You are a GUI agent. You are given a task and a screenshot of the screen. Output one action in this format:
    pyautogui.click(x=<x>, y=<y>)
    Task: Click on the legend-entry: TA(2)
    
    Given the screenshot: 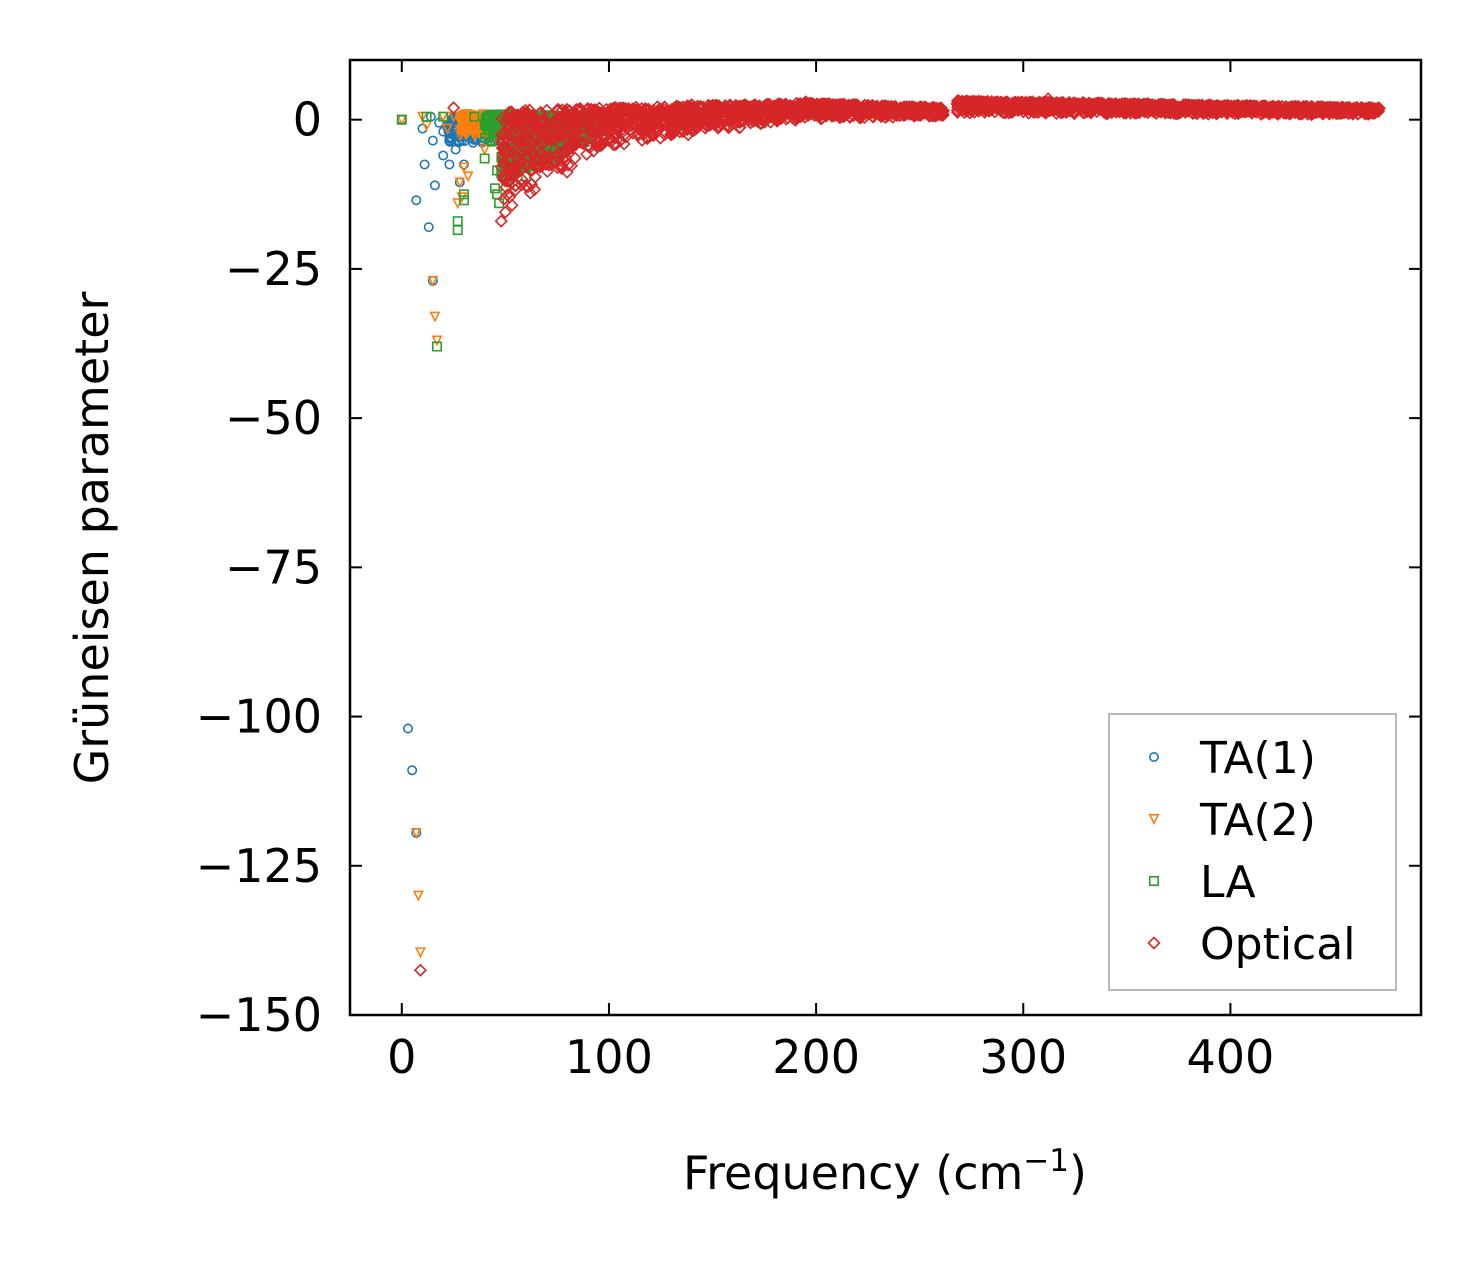 What is the action you would take?
    pyautogui.click(x=1232, y=820)
    